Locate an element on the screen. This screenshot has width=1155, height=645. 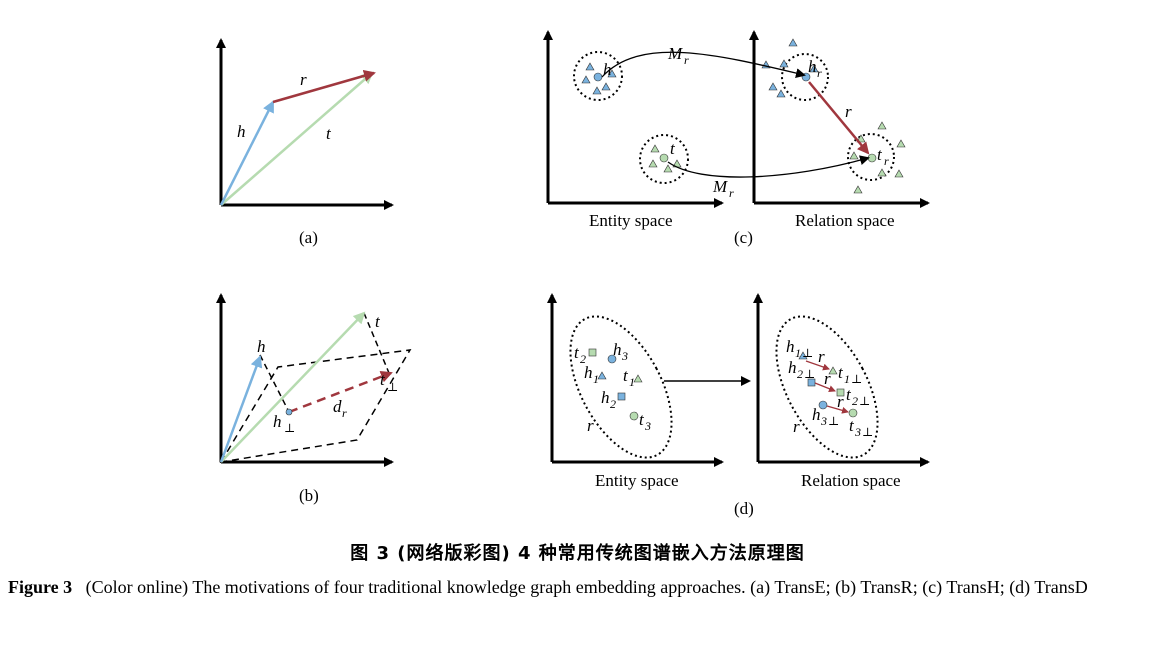
label-d-sub: r is located at coordinates (344, 413).